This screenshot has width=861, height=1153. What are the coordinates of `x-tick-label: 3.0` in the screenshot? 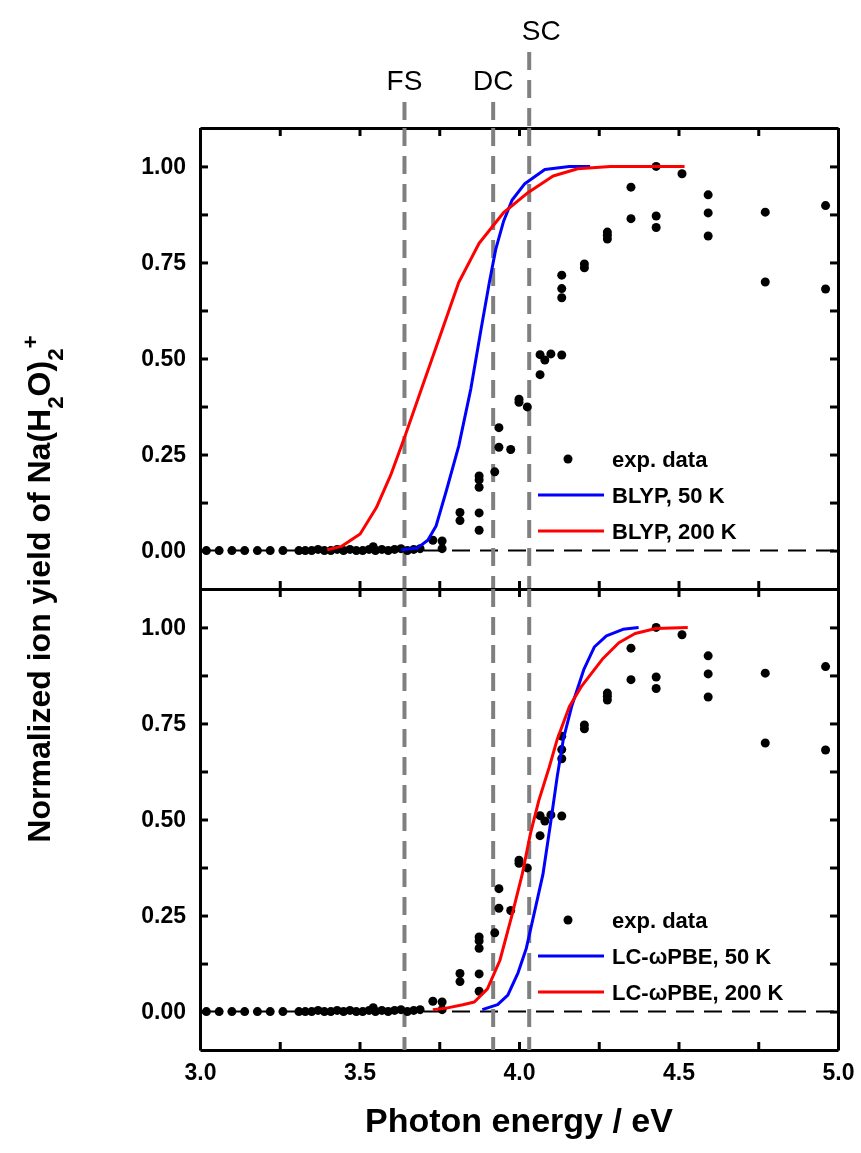 It's located at (200, 1072).